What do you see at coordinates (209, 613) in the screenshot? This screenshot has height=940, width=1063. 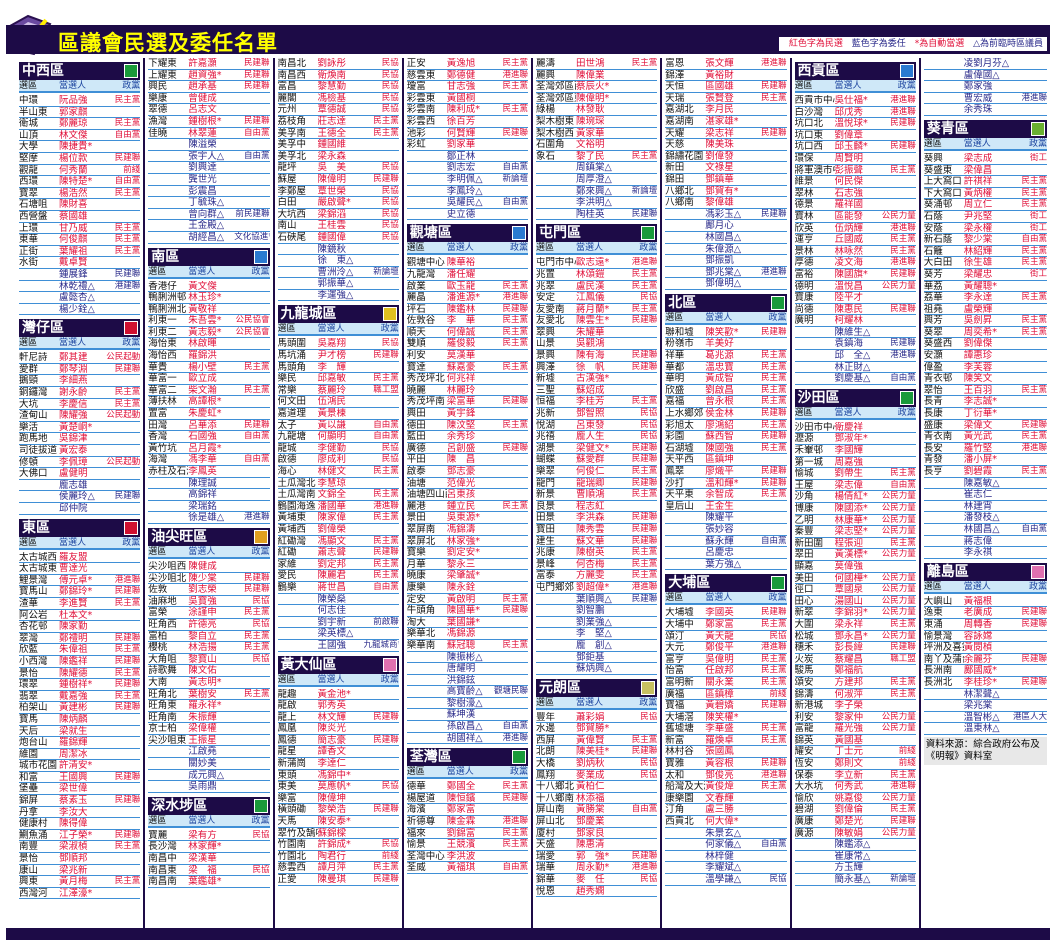 I see `member-row: 富榮 涂謹申 民主黨` at bounding box center [209, 613].